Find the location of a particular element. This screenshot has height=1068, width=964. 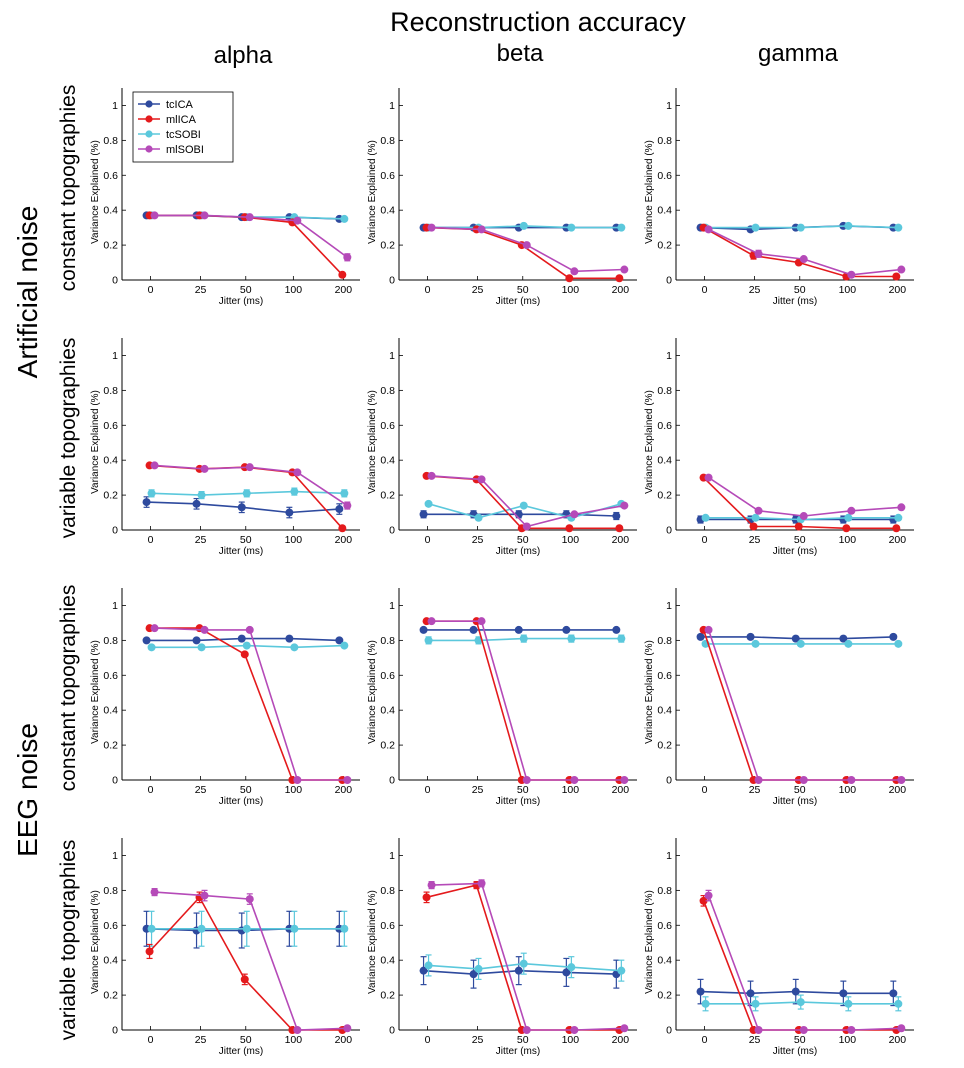

y-tick-label: 0.4 is located at coordinates (110, 711).